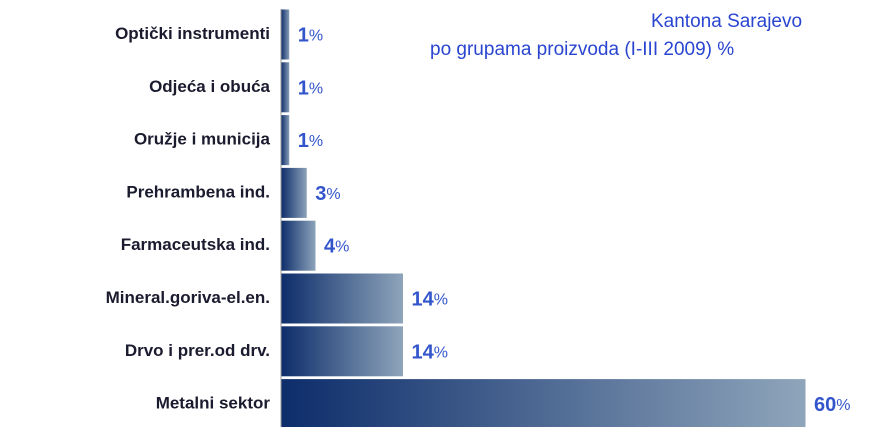  Describe the element at coordinates (202, 139) in the screenshot. I see `category-label: Oružje i municija` at that location.